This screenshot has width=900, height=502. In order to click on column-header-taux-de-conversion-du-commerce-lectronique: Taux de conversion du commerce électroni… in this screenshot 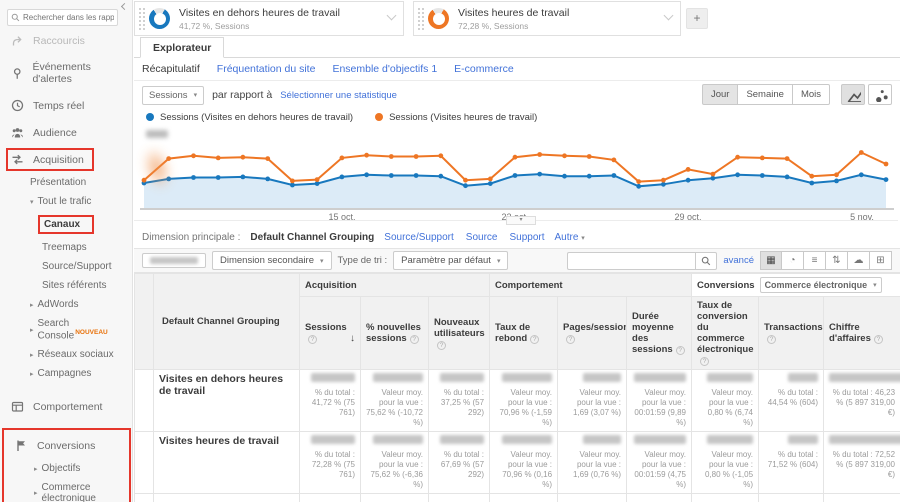, I will do `click(725, 333)`.